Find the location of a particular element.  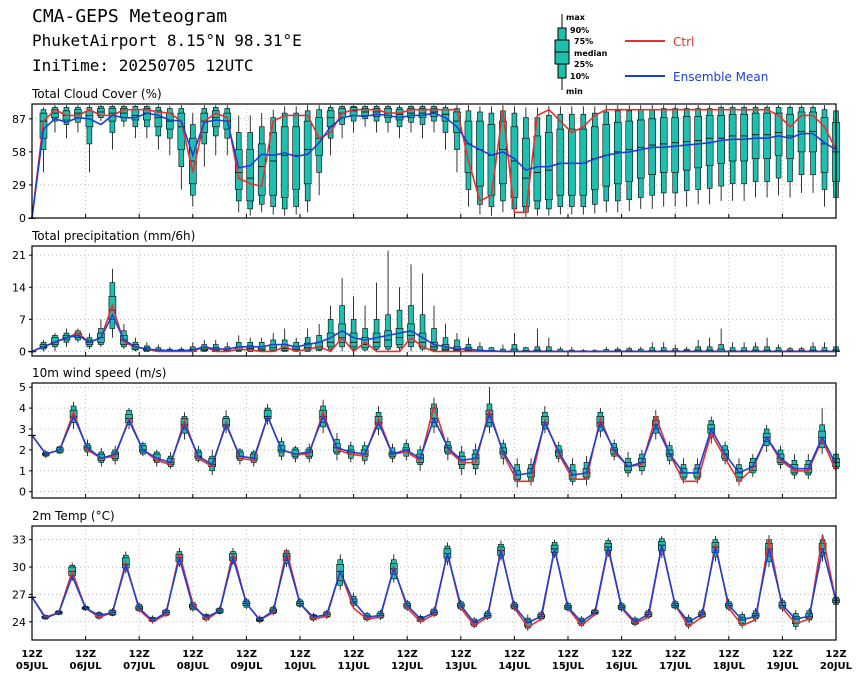

legend-label-0: max is located at coordinates (576, 17).